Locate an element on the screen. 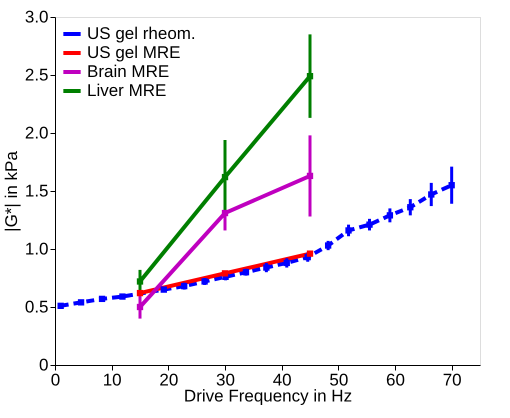 The width and height of the screenshot is (510, 418). y-axis-title: |G*| in kPa is located at coordinates (11, 191).